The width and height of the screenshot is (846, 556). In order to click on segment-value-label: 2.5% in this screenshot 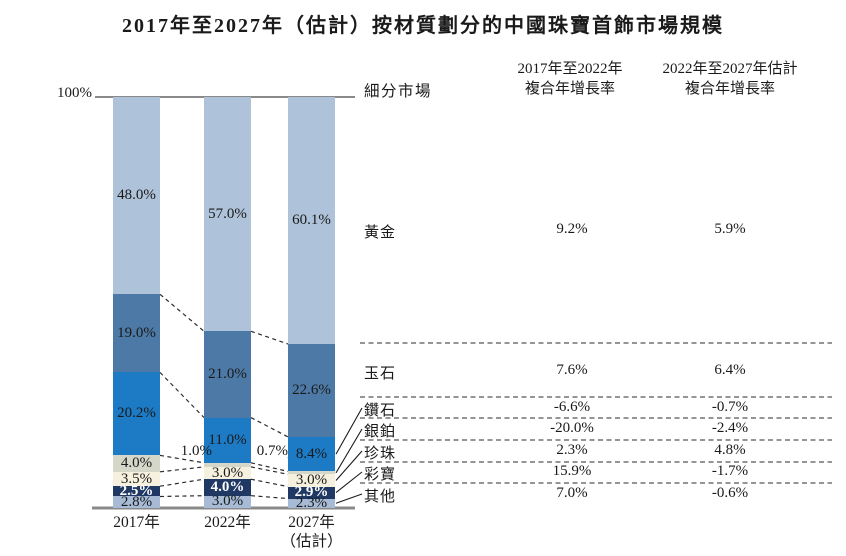, I will do `click(136, 490)`.